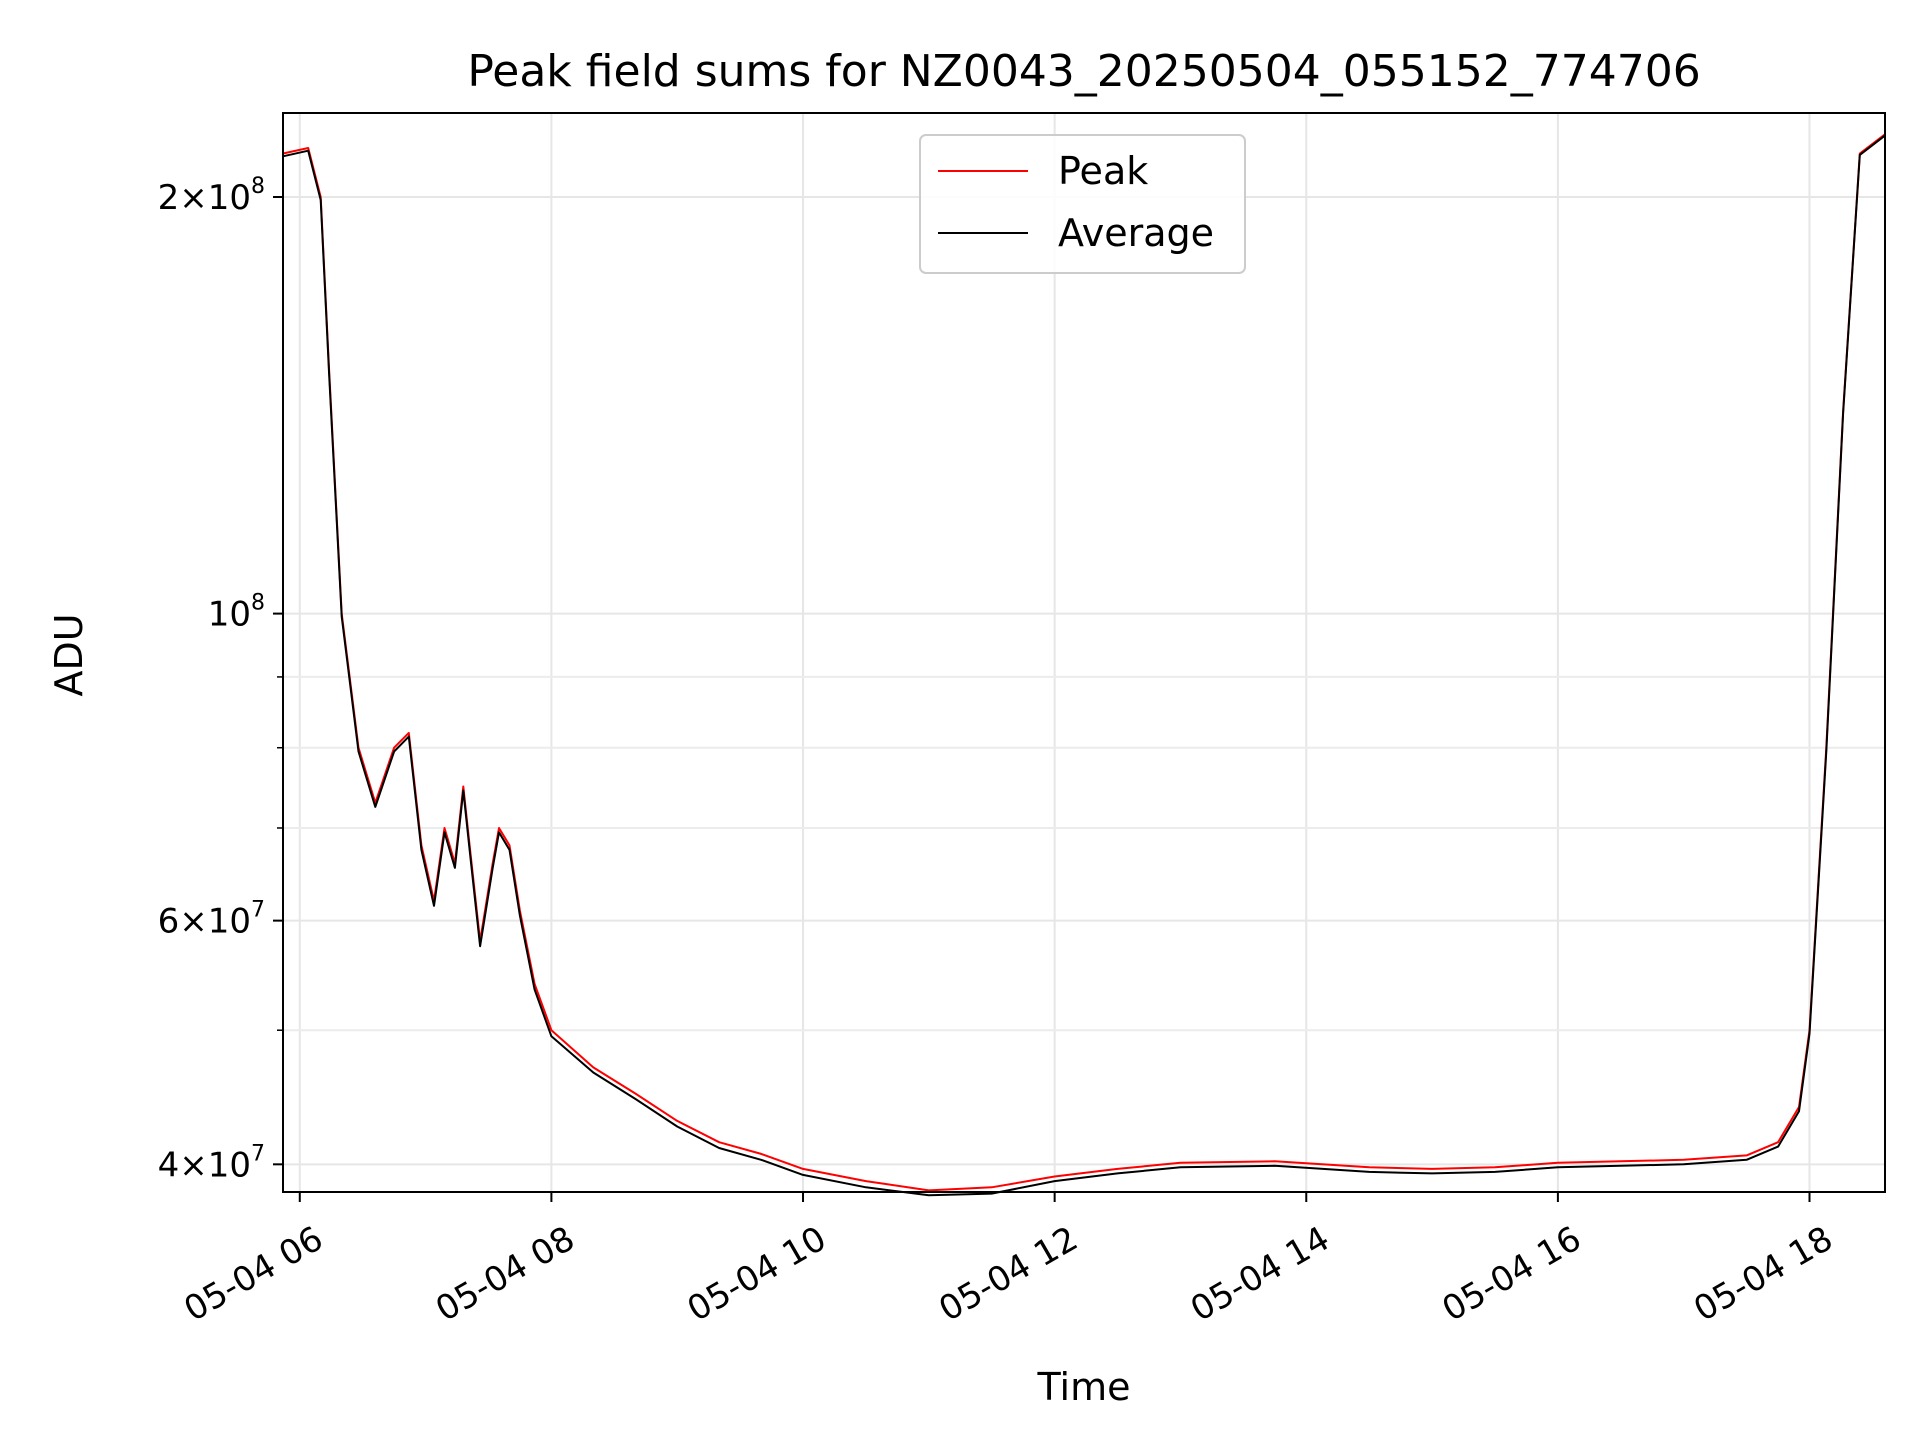 This screenshot has height=1440, width=1920. Describe the element at coordinates (211, 1163) in the screenshot. I see `y-tick-label: 4×107` at that location.